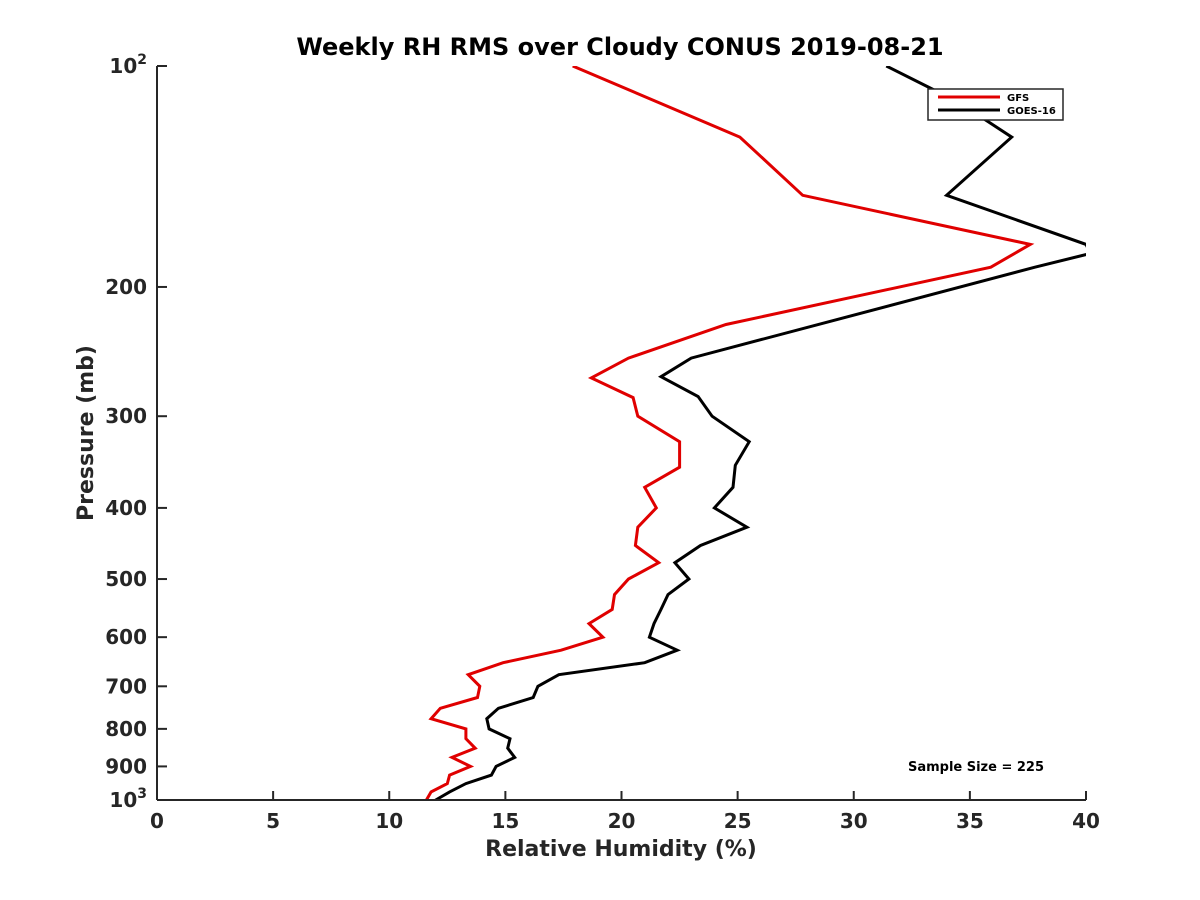  I want to click on y-tick-base: 600, so click(126, 637).